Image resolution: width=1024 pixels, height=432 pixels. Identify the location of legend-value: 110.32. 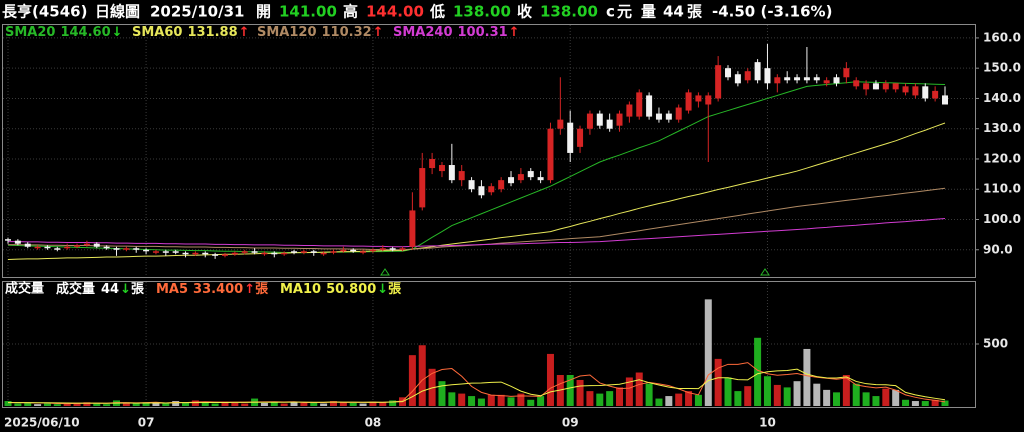
(347, 32).